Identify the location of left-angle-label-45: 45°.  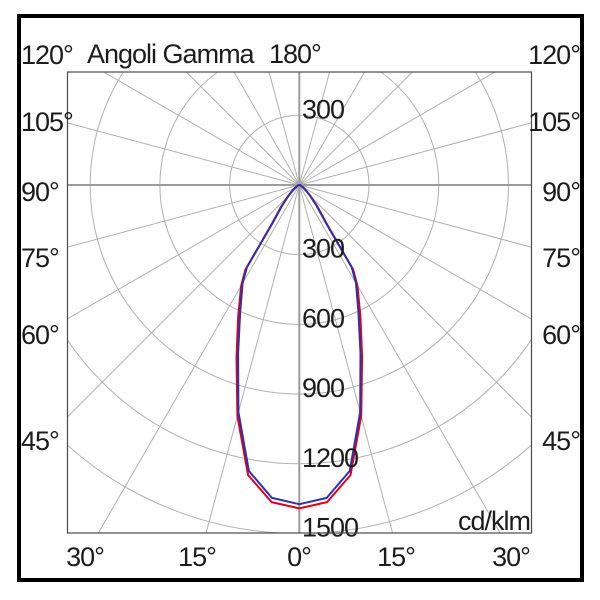
(40, 441).